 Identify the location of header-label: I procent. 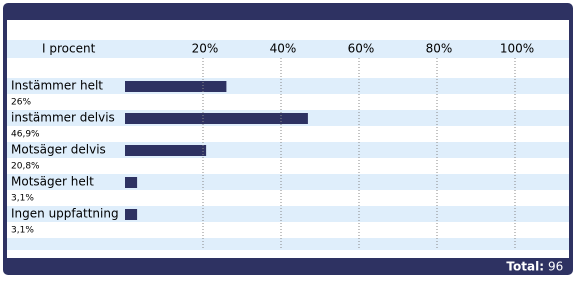
(69, 49).